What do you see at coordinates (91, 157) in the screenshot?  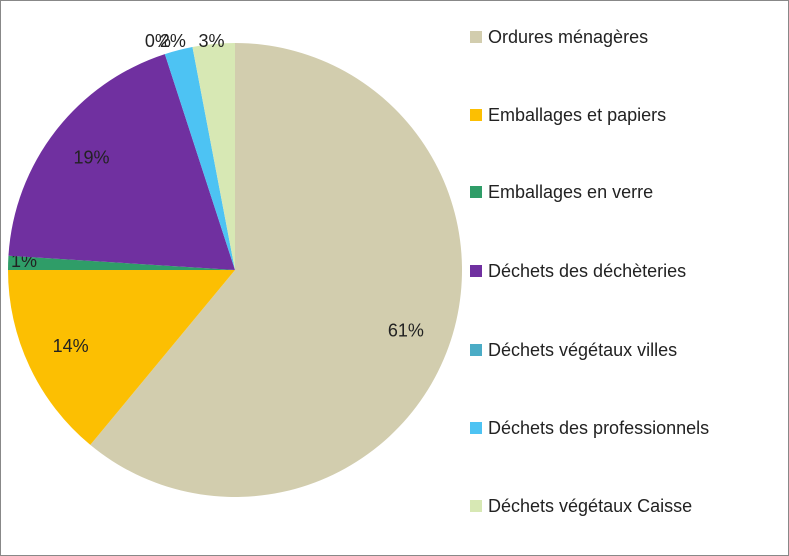 I see `data-label: 19%` at bounding box center [91, 157].